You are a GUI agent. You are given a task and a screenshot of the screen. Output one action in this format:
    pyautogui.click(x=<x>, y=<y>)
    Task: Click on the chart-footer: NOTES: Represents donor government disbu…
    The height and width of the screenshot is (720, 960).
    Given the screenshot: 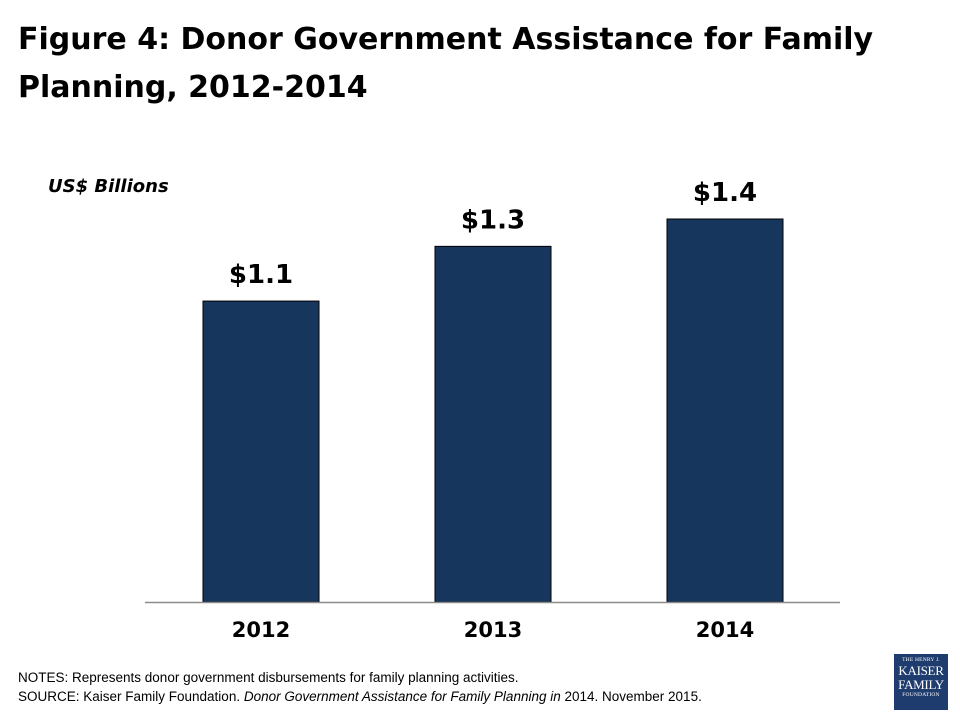 What is the action you would take?
    pyautogui.click(x=360, y=687)
    